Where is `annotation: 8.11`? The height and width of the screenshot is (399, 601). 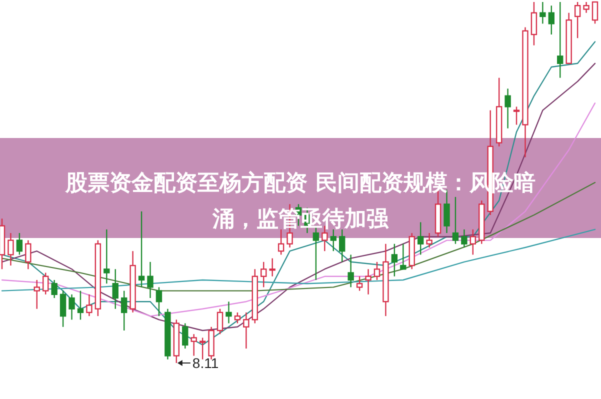 annotation: 8.11 is located at coordinates (205, 363).